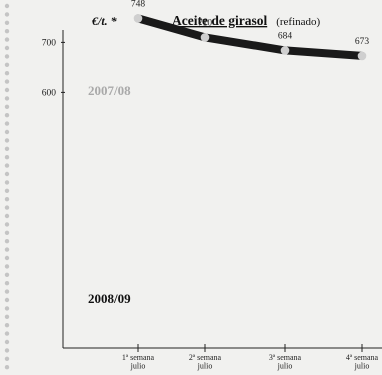  What do you see at coordinates (104, 21) in the screenshot?
I see `y-axis-unit: €/t. *` at bounding box center [104, 21].